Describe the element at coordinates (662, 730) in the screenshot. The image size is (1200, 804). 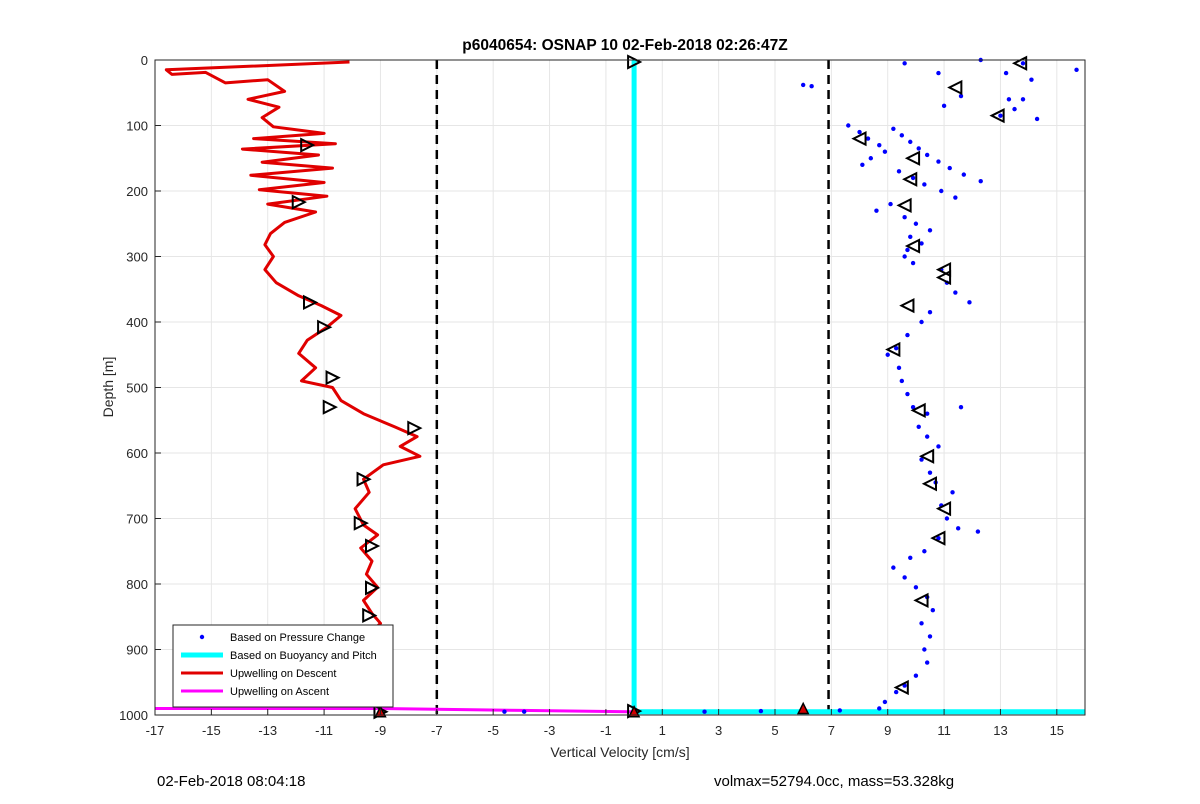
I see `x-tick-label: 1` at that location.